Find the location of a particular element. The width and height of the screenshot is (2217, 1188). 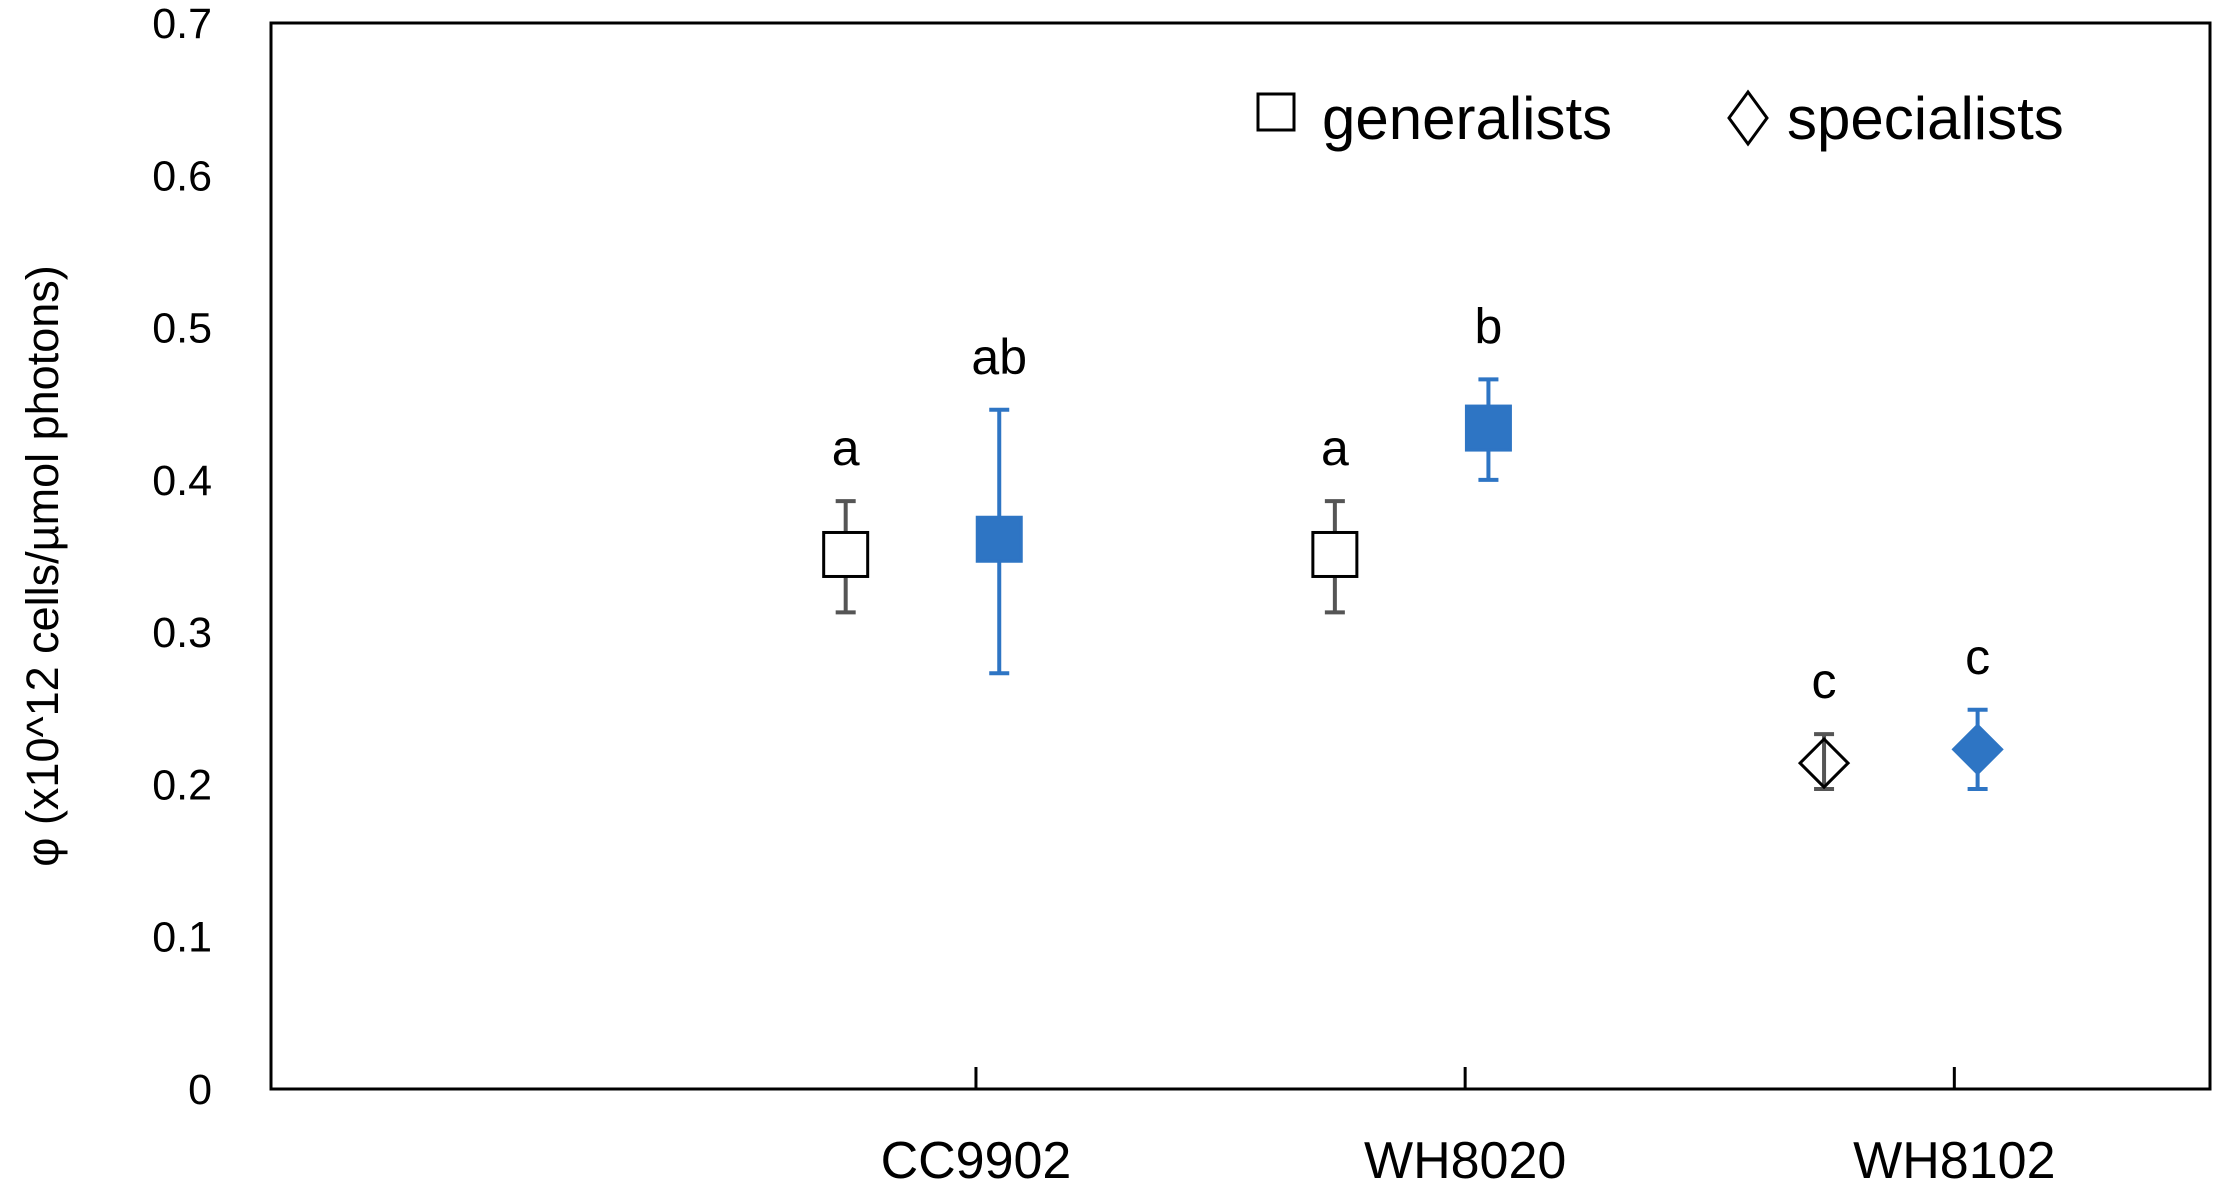

x-tick-label: WH8020 is located at coordinates (1465, 1160).